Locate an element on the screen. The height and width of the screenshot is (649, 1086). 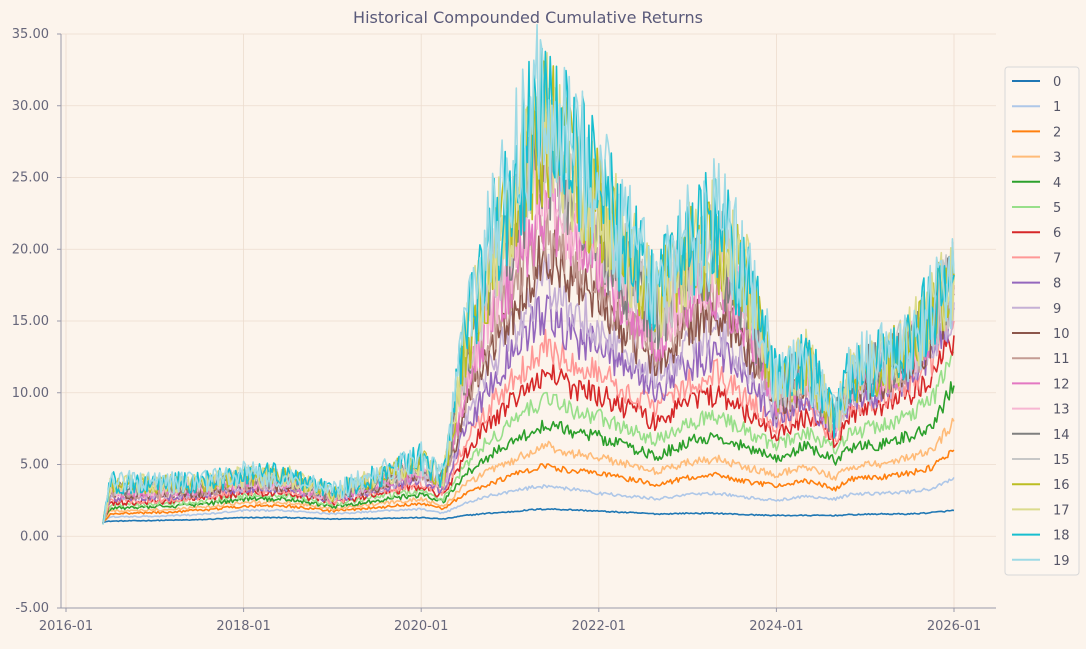
legend-label: 4 is located at coordinates (1057, 183).